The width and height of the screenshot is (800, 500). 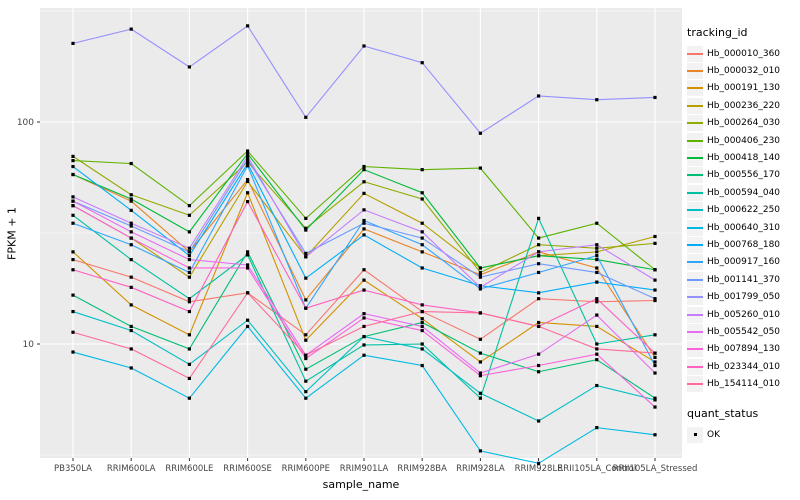 What do you see at coordinates (743, 244) in the screenshot?
I see `legend-item-Hb_000768_180: Hb_000768_180` at bounding box center [743, 244].